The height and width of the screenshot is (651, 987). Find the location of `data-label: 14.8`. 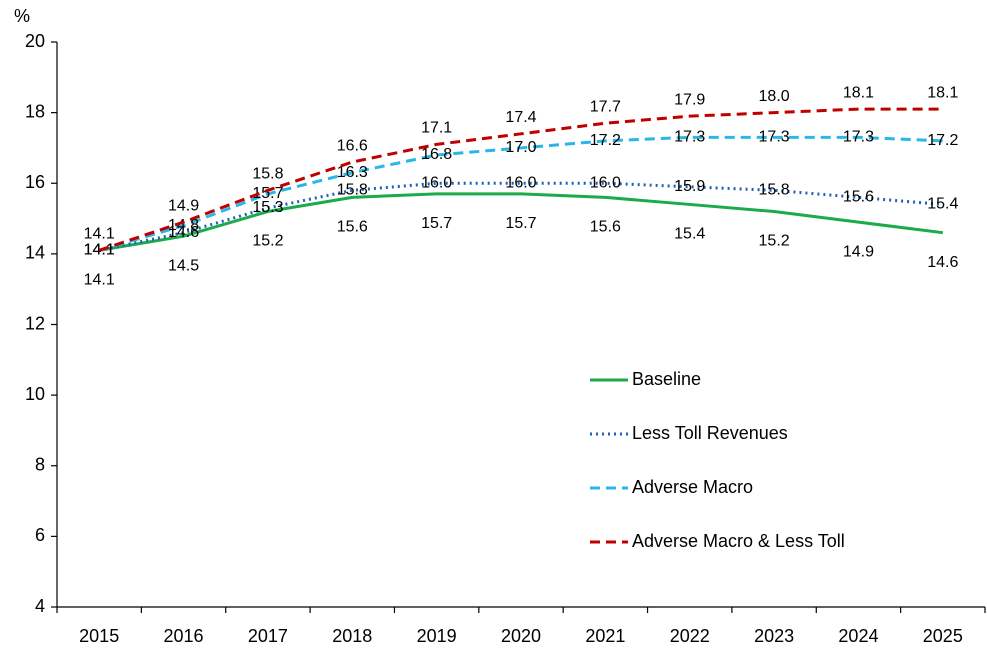

data-label: 14.8 is located at coordinates (183, 225).